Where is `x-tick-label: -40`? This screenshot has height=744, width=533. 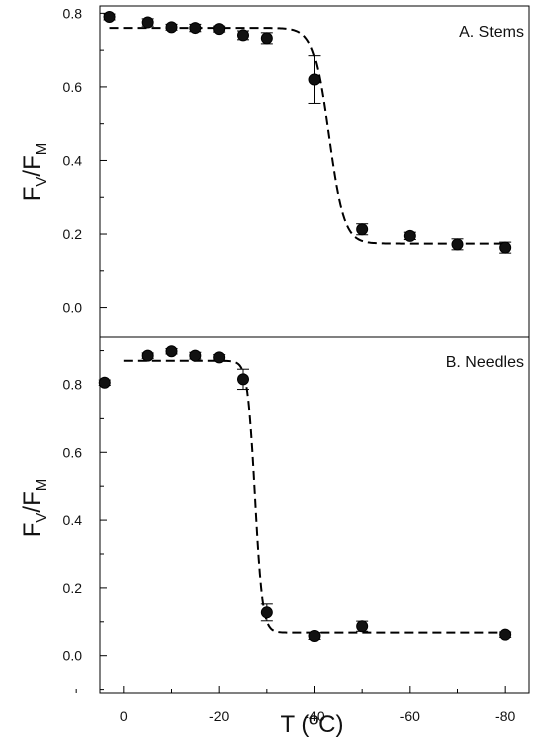
x-tick-label: -40 is located at coordinates (314, 716).